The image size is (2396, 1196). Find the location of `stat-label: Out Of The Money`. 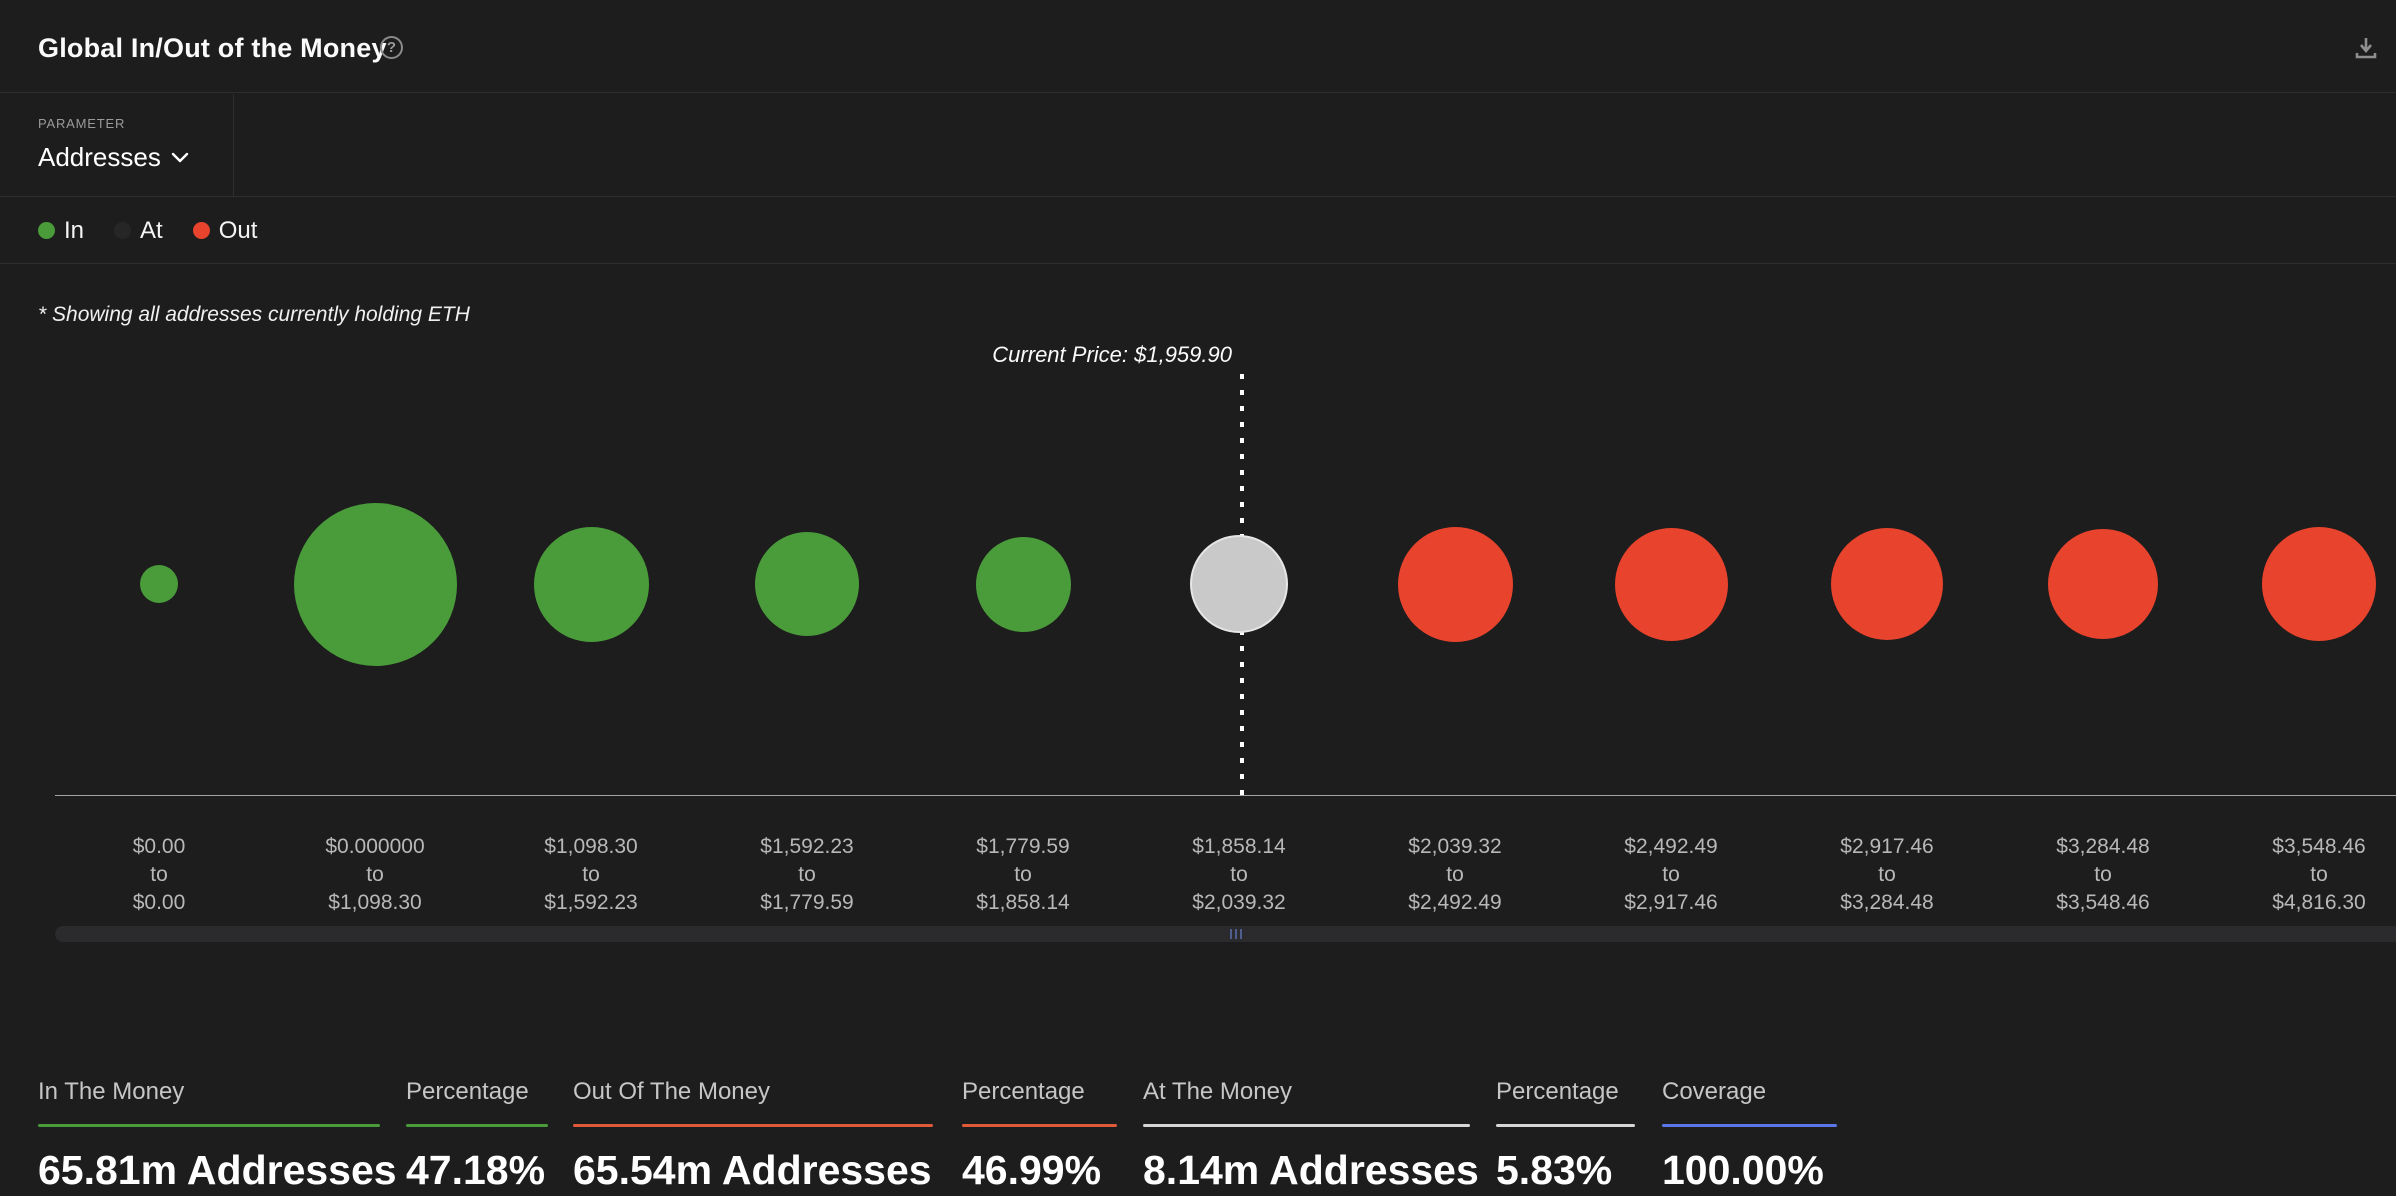

stat-label: Out Of The Money is located at coordinates (671, 1091).